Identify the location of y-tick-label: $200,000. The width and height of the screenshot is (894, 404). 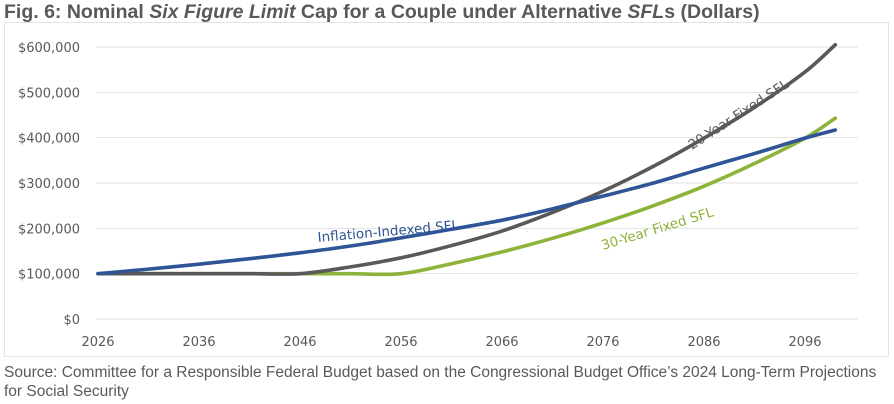
(49, 229).